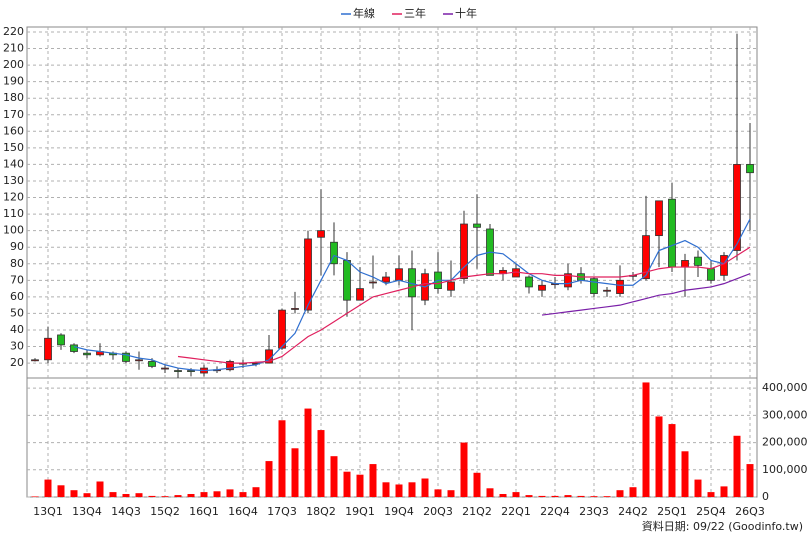 The width and height of the screenshot is (808, 540). What do you see at coordinates (633, 511) in the screenshot?
I see `x-tick-label: 24Q2` at bounding box center [633, 511].